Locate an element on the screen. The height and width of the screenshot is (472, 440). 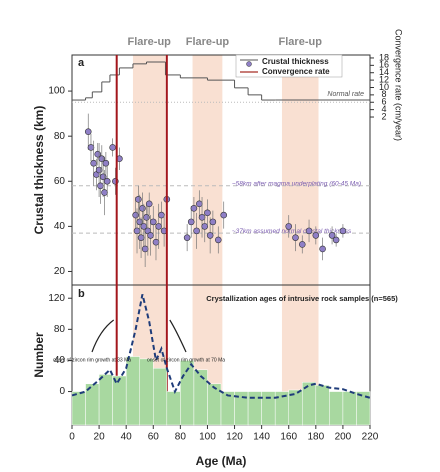
y2-tick-label: 14 is located at coordinates (384, 72).